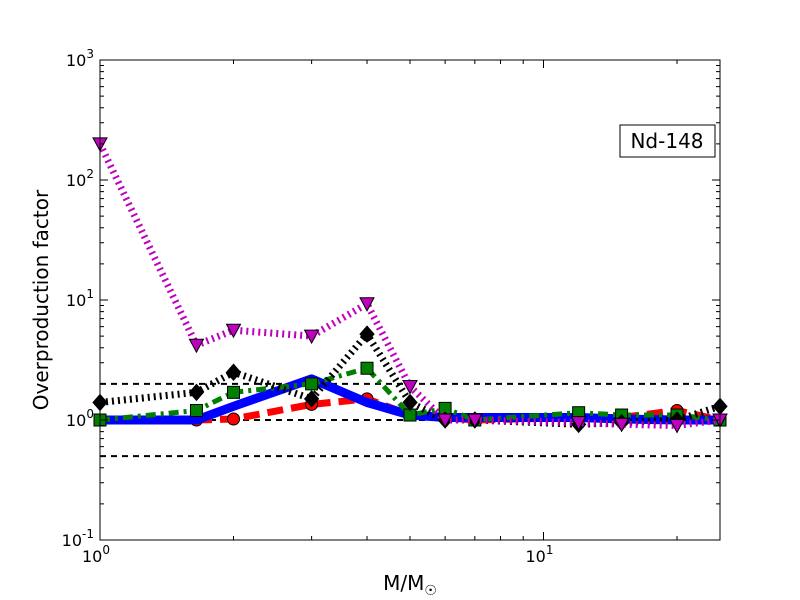  I want to click on y-tick-label: 10², so click(80, 178).